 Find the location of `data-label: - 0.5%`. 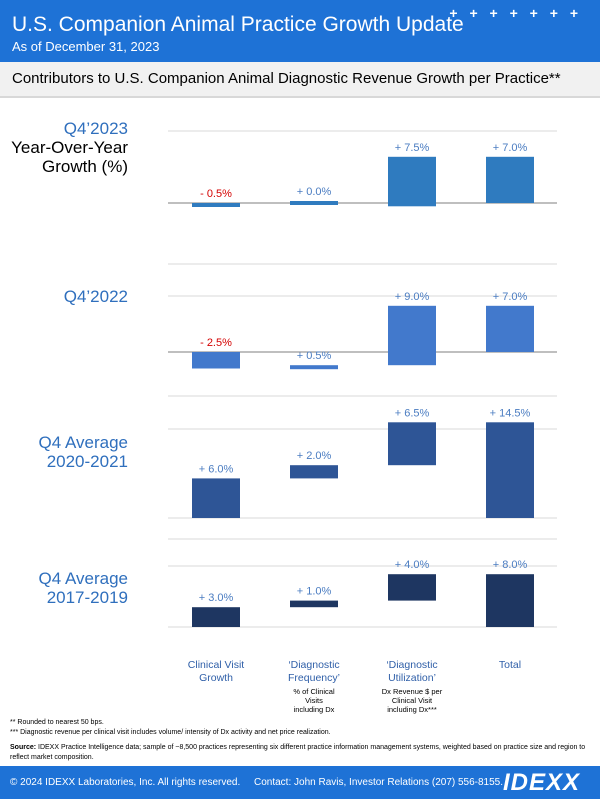

data-label: - 0.5% is located at coordinates (216, 194).